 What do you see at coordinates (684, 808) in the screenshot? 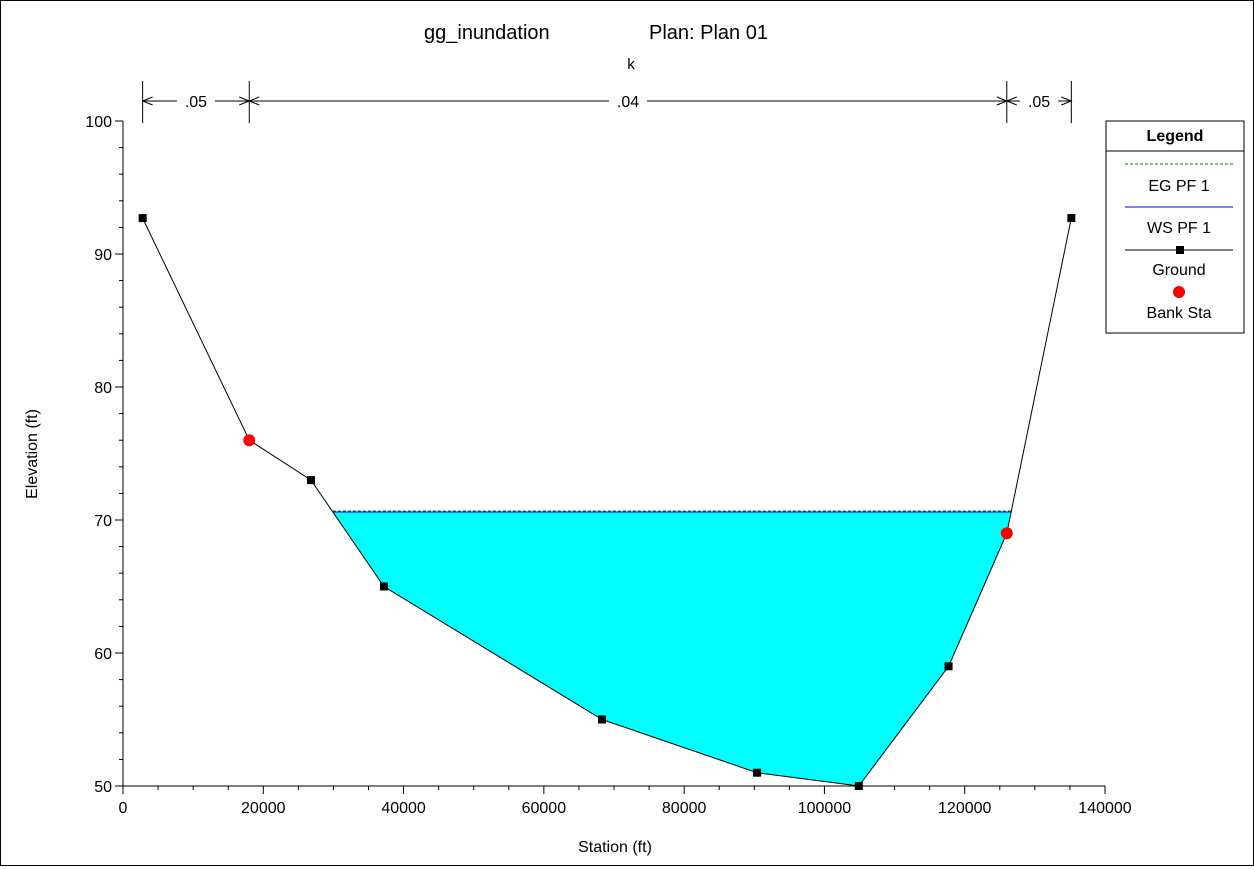
I see `x-tick-label: 80000` at bounding box center [684, 808].